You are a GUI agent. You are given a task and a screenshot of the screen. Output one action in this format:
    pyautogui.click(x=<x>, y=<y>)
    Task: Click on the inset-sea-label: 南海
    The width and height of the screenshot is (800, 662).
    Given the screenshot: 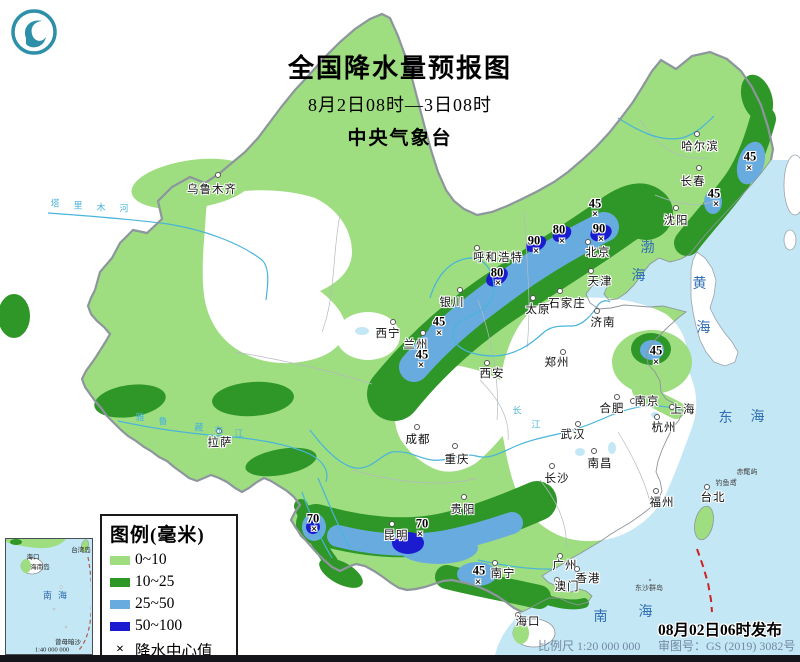 What is the action you would take?
    pyautogui.click(x=58, y=595)
    